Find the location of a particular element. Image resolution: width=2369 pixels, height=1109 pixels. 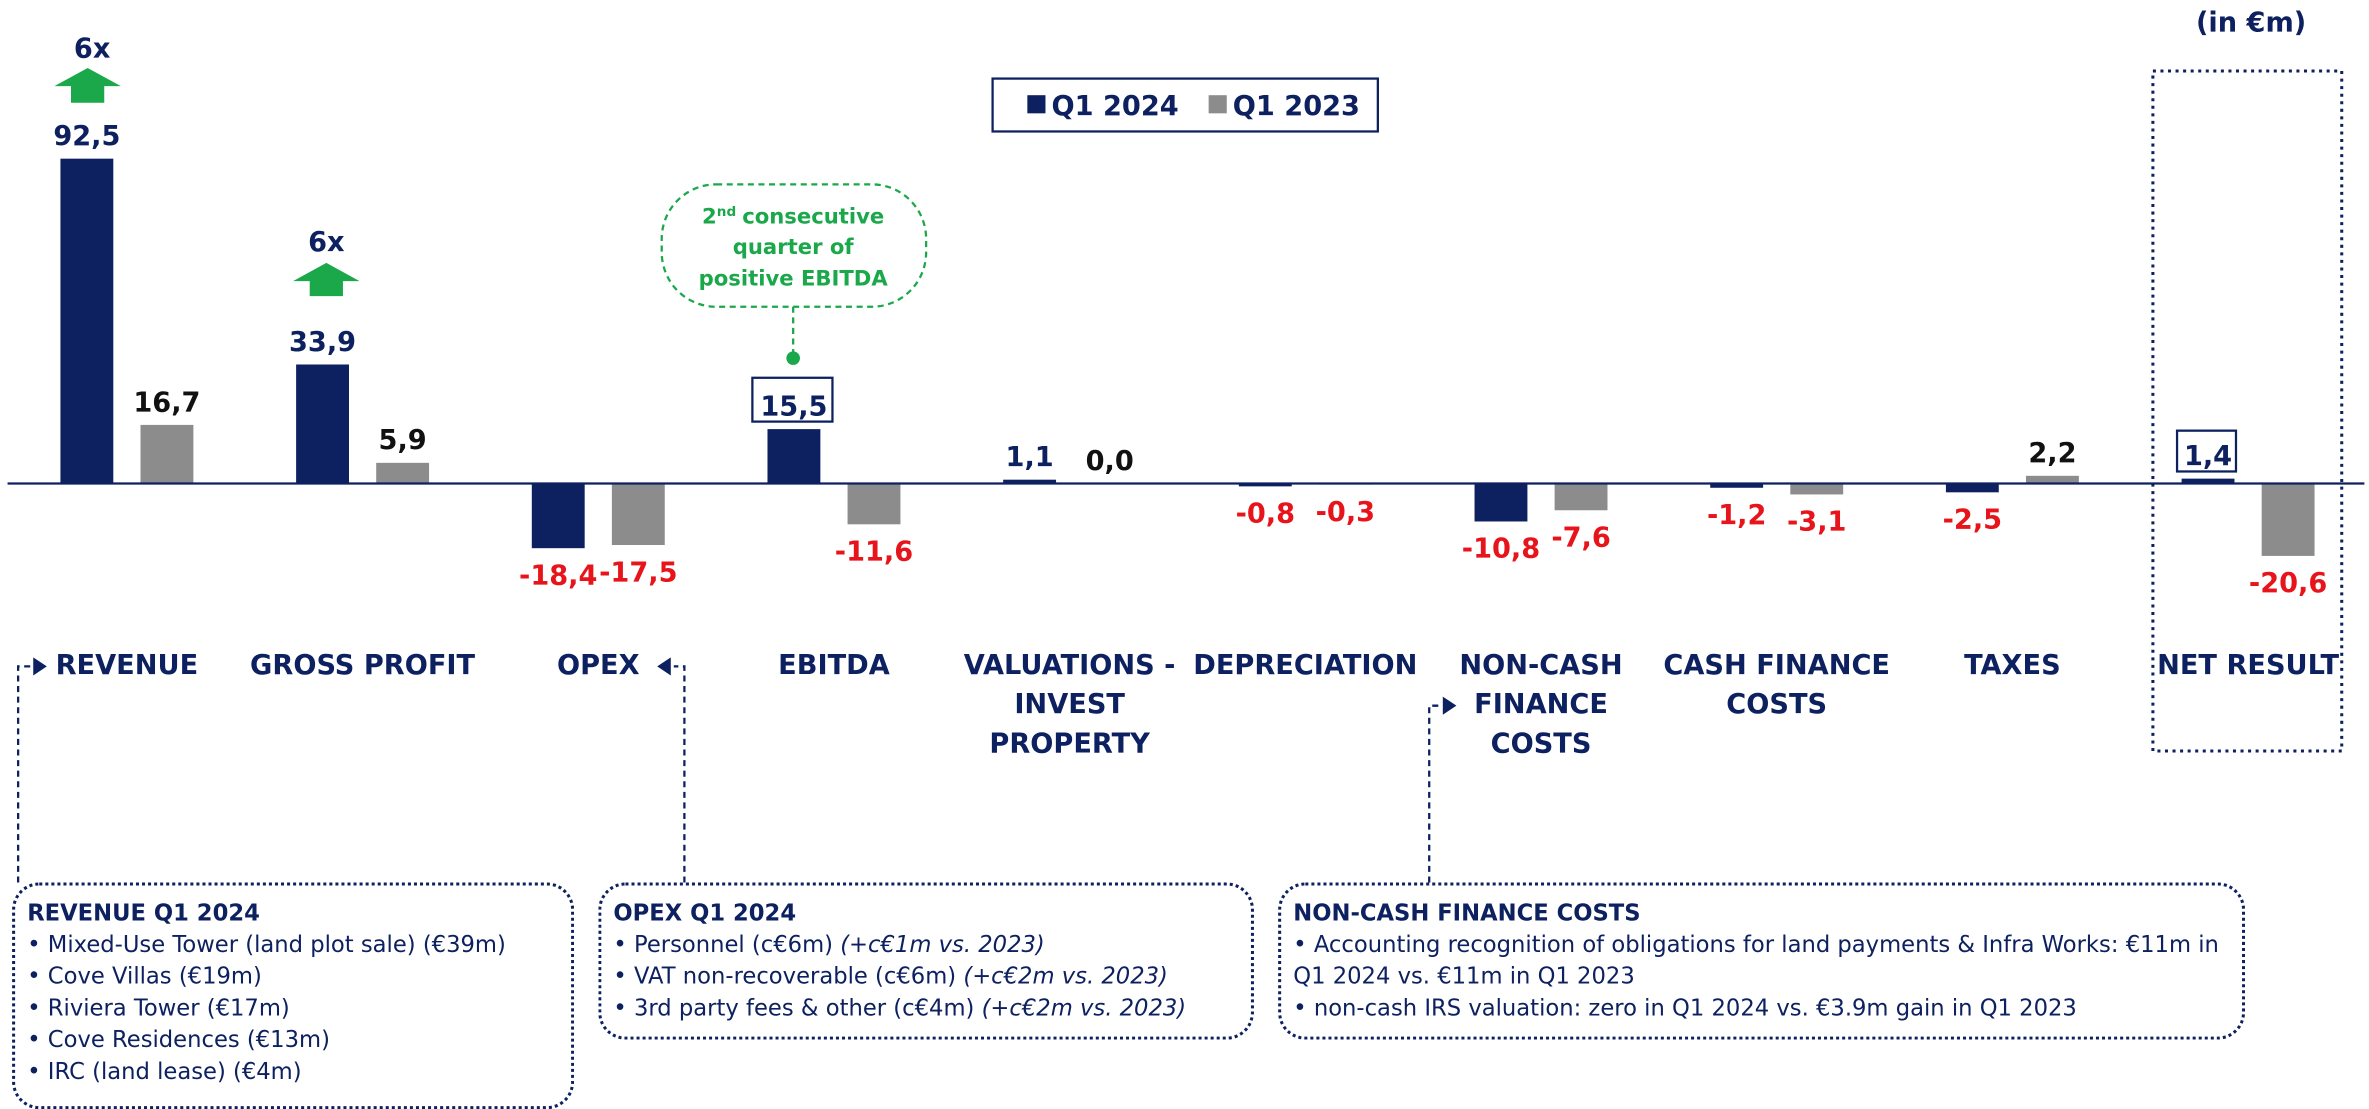

note-text: VAT non-recoverable (c€6m) is located at coordinates (795, 976).